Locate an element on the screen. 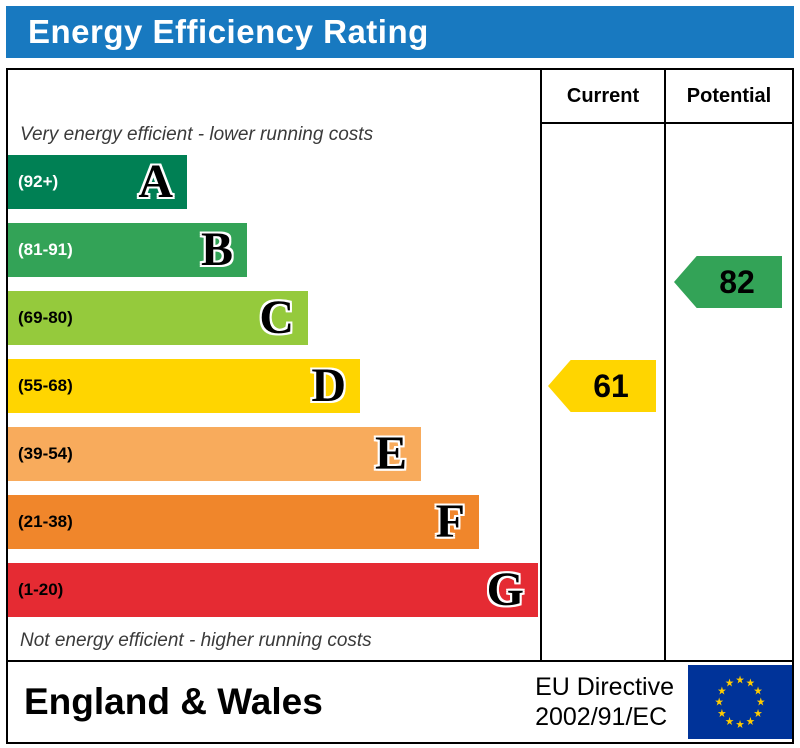  current-column-header: Current is located at coordinates (604, 97).